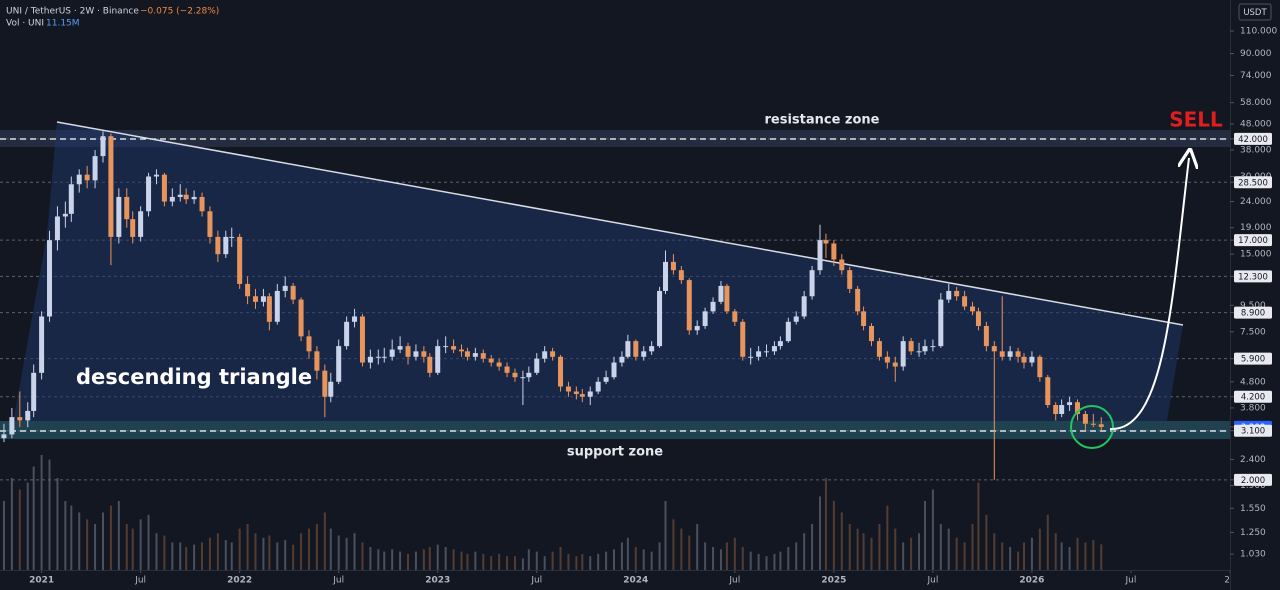  I want to click on y-axis-panel, so click(1255, 295).